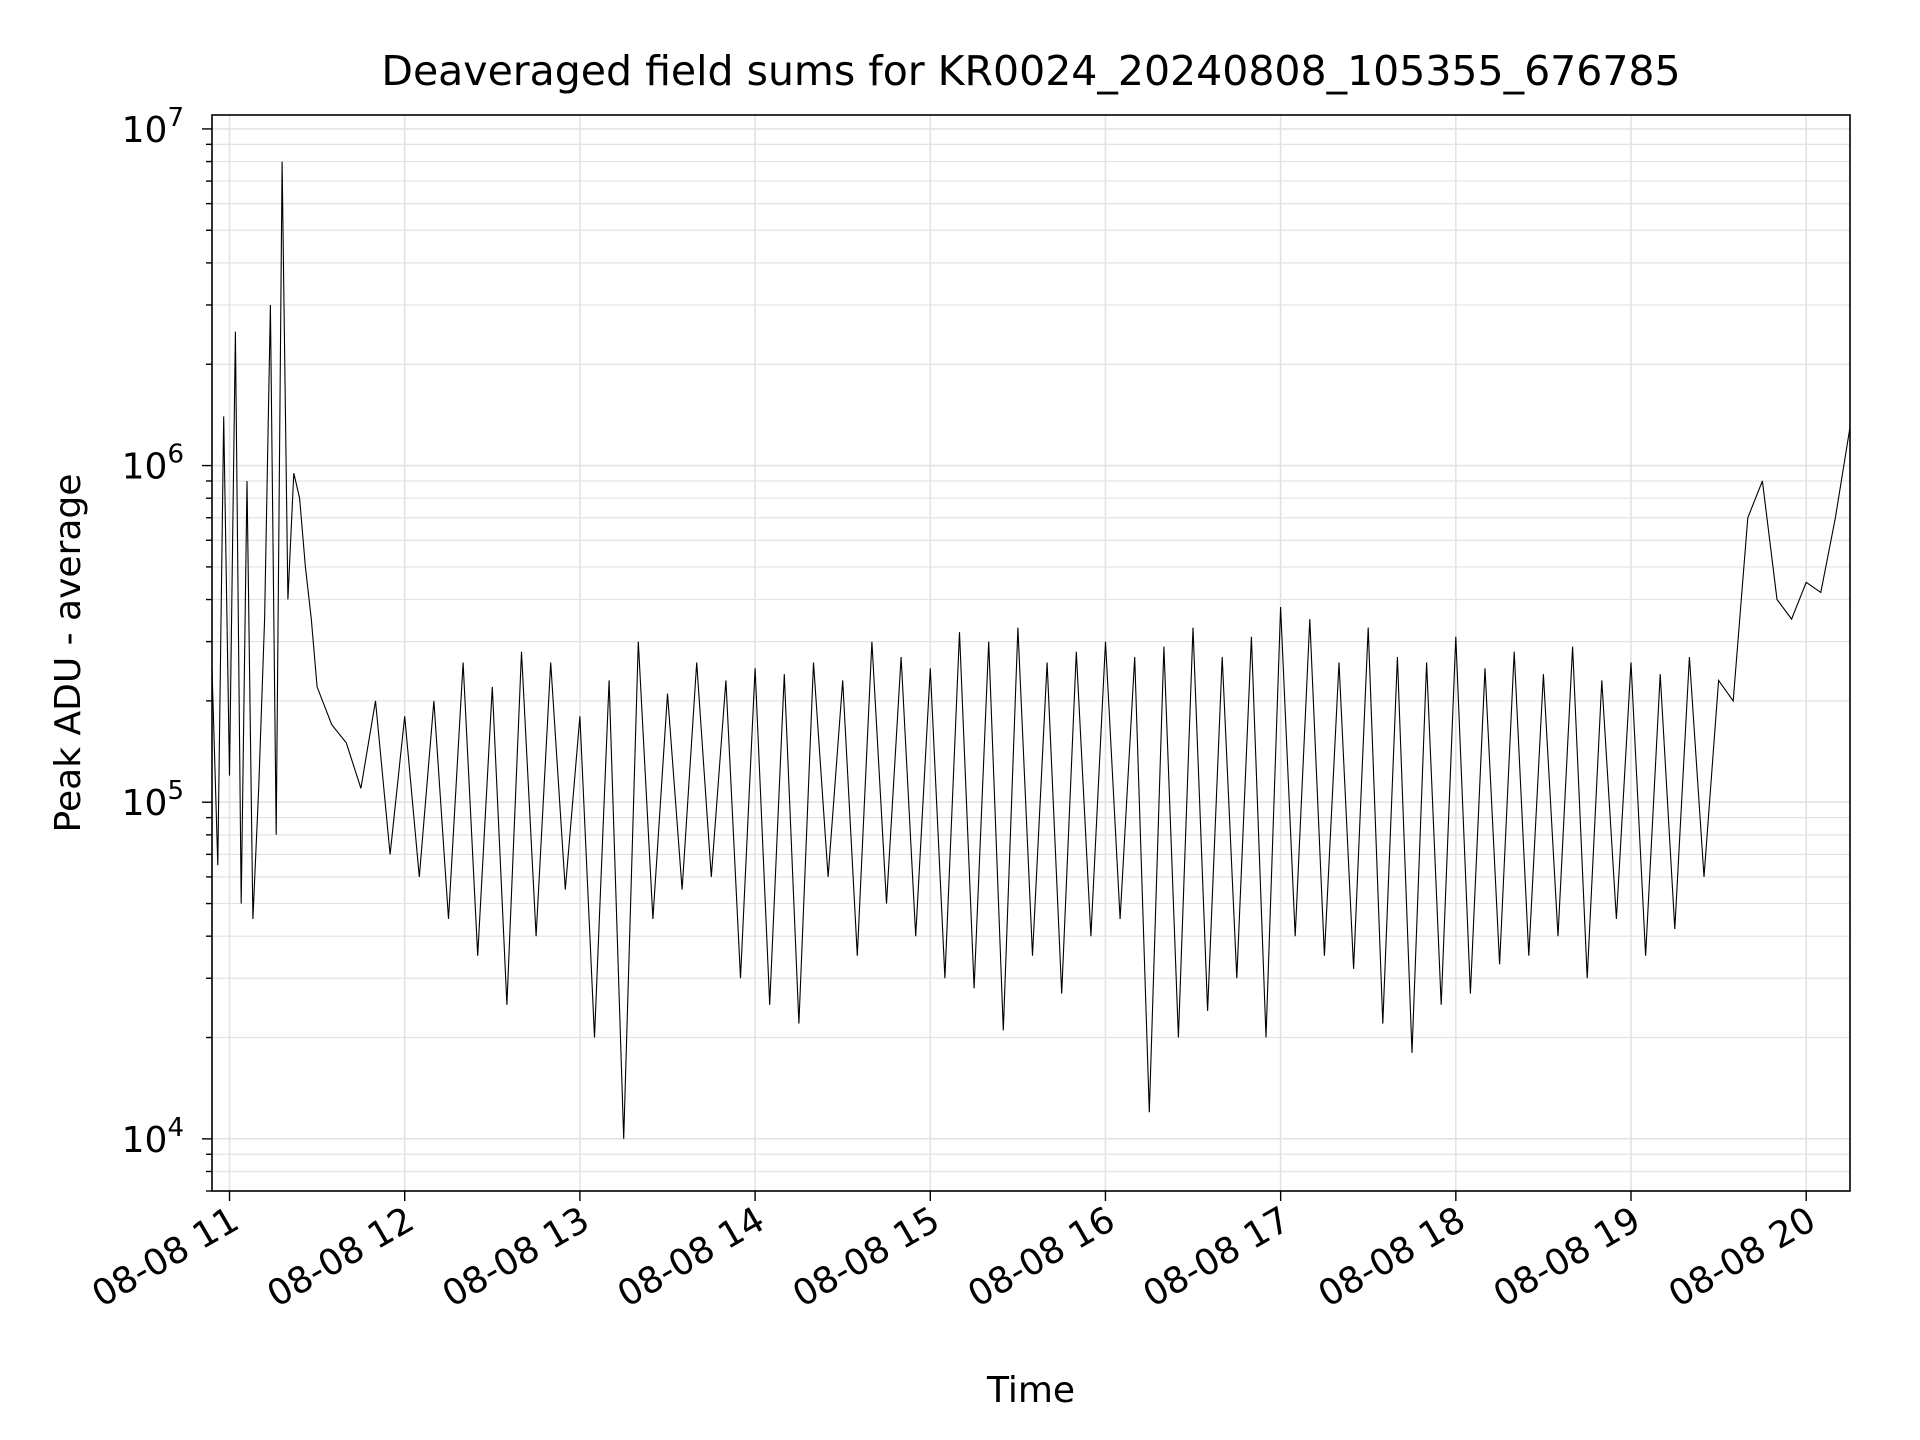 The width and height of the screenshot is (1920, 1440). I want to click on x-axis-label: Time, so click(1030, 1390).